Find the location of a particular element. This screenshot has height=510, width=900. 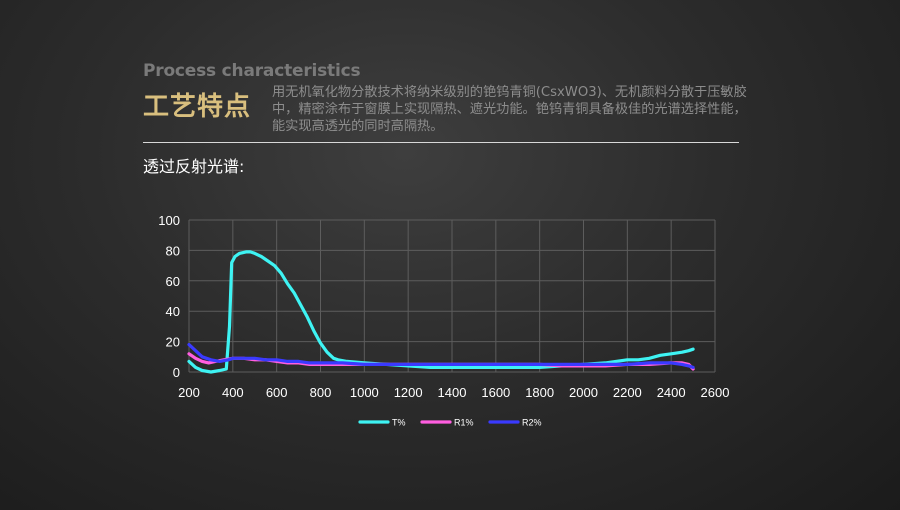

chart-subtitle: 透过反射光谱: is located at coordinates (194, 166).